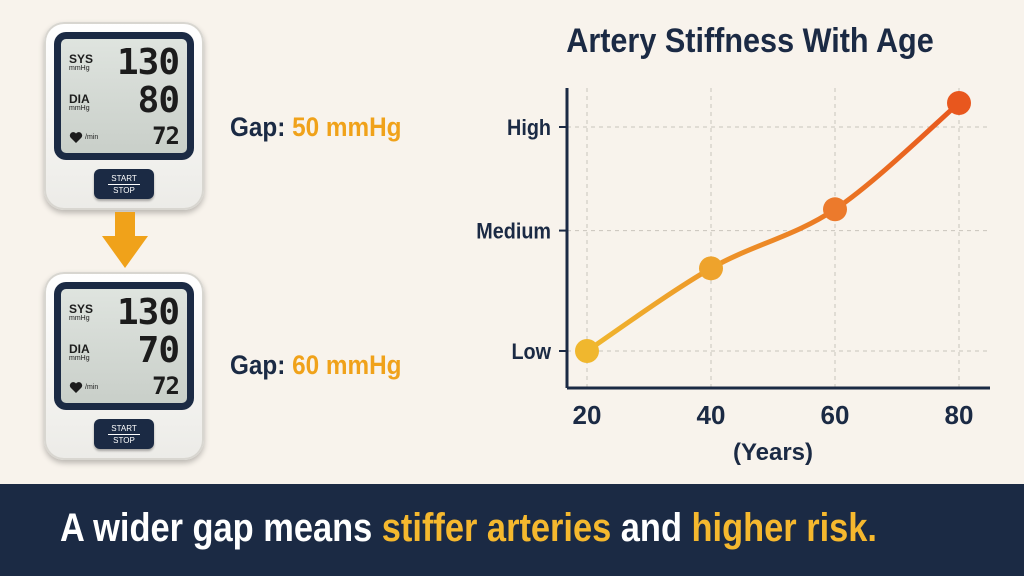 The height and width of the screenshot is (576, 1024). What do you see at coordinates (784, 528) in the screenshot?
I see `banner-highlight-2: higher risk.` at bounding box center [784, 528].